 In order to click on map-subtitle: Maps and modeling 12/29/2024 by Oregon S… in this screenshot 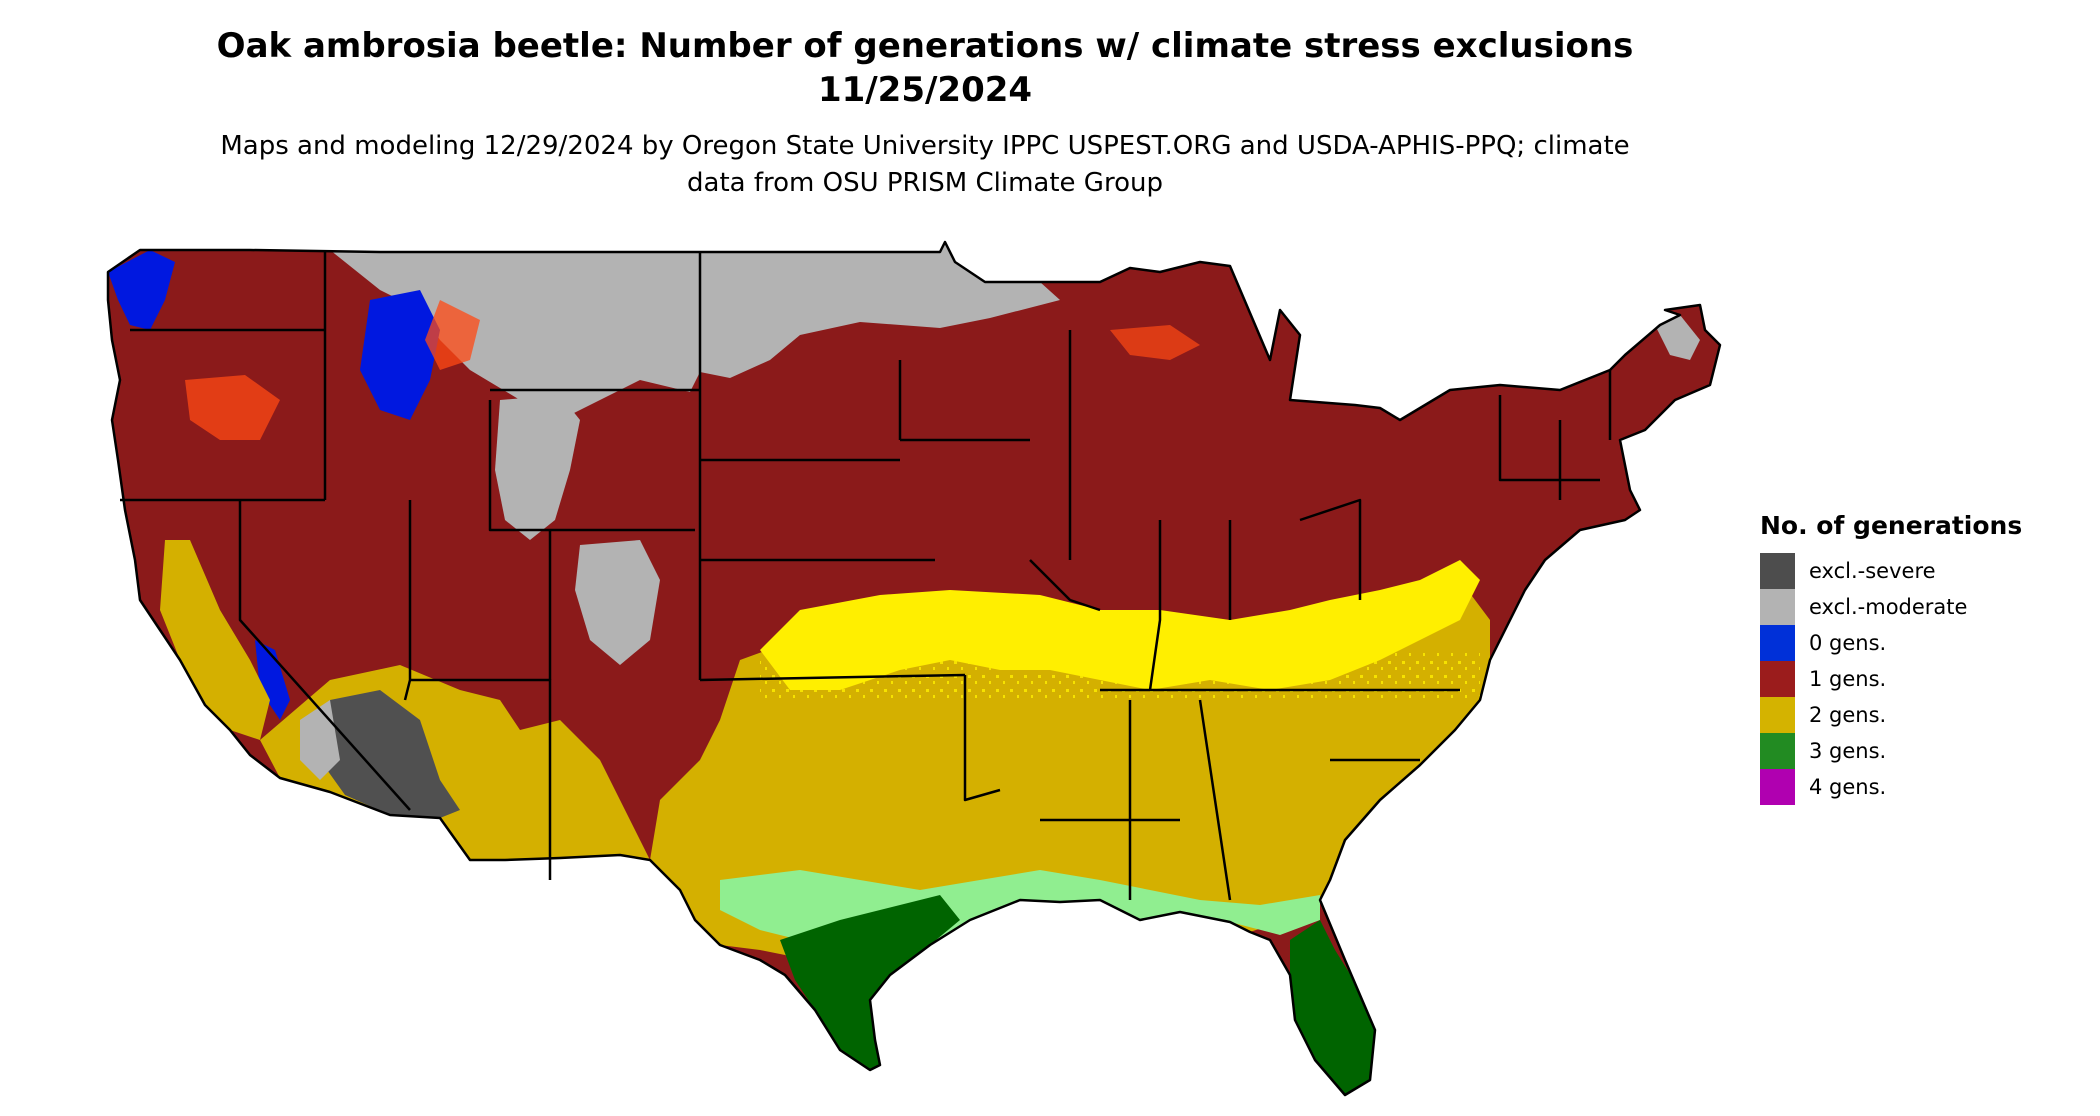, I will do `click(925, 164)`.